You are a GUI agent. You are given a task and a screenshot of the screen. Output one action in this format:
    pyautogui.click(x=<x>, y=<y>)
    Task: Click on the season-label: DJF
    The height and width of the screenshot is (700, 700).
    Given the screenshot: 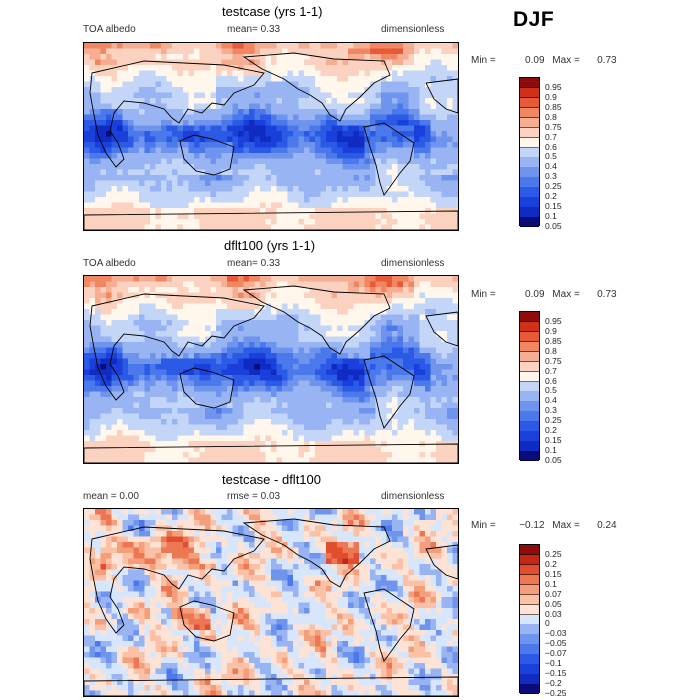 What is the action you would take?
    pyautogui.click(x=534, y=19)
    